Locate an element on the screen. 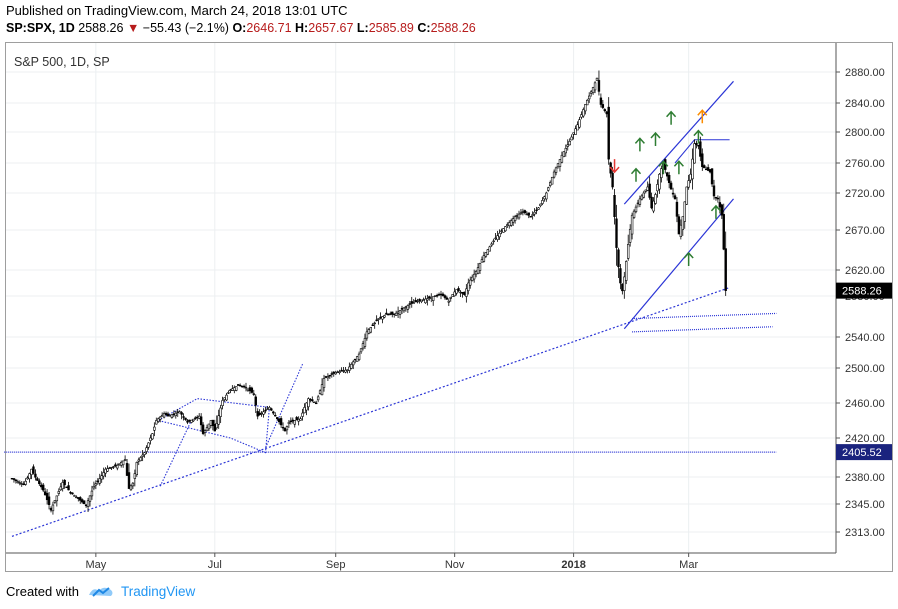  y-tick-label: 2720.00 is located at coordinates (865, 194).